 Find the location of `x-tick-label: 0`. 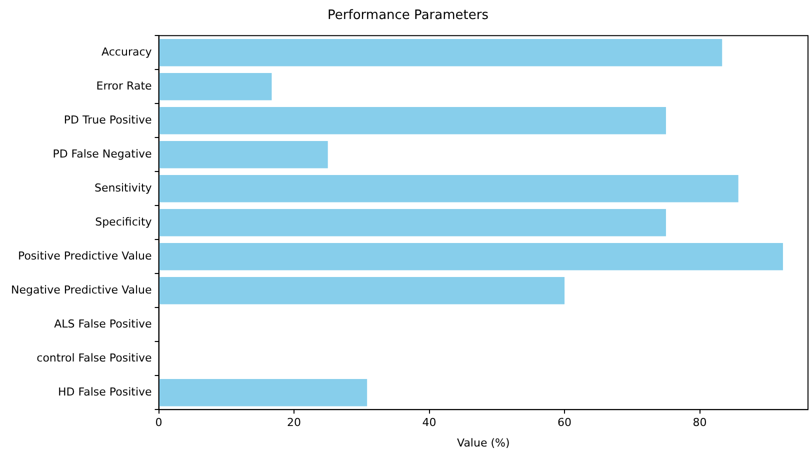

x-tick-label: 0 is located at coordinates (158, 423).